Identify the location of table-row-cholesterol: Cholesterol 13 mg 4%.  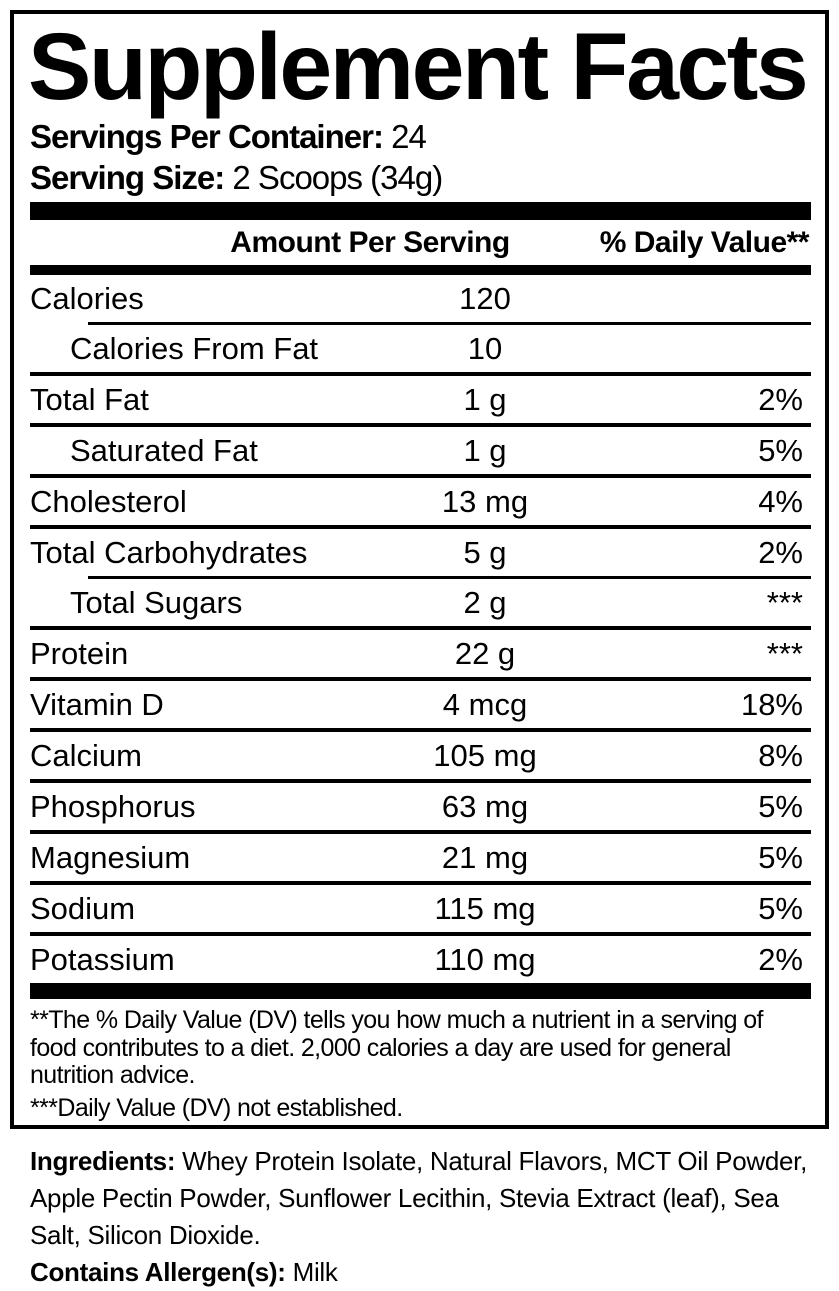
(419, 501).